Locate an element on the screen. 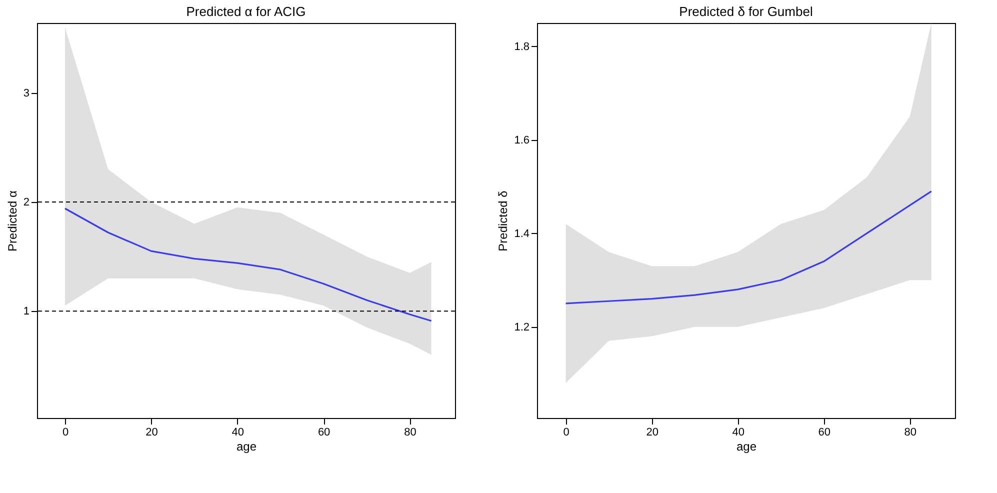 This screenshot has width=997, height=493. y-tick-label: 1.4 is located at coordinates (522, 234).